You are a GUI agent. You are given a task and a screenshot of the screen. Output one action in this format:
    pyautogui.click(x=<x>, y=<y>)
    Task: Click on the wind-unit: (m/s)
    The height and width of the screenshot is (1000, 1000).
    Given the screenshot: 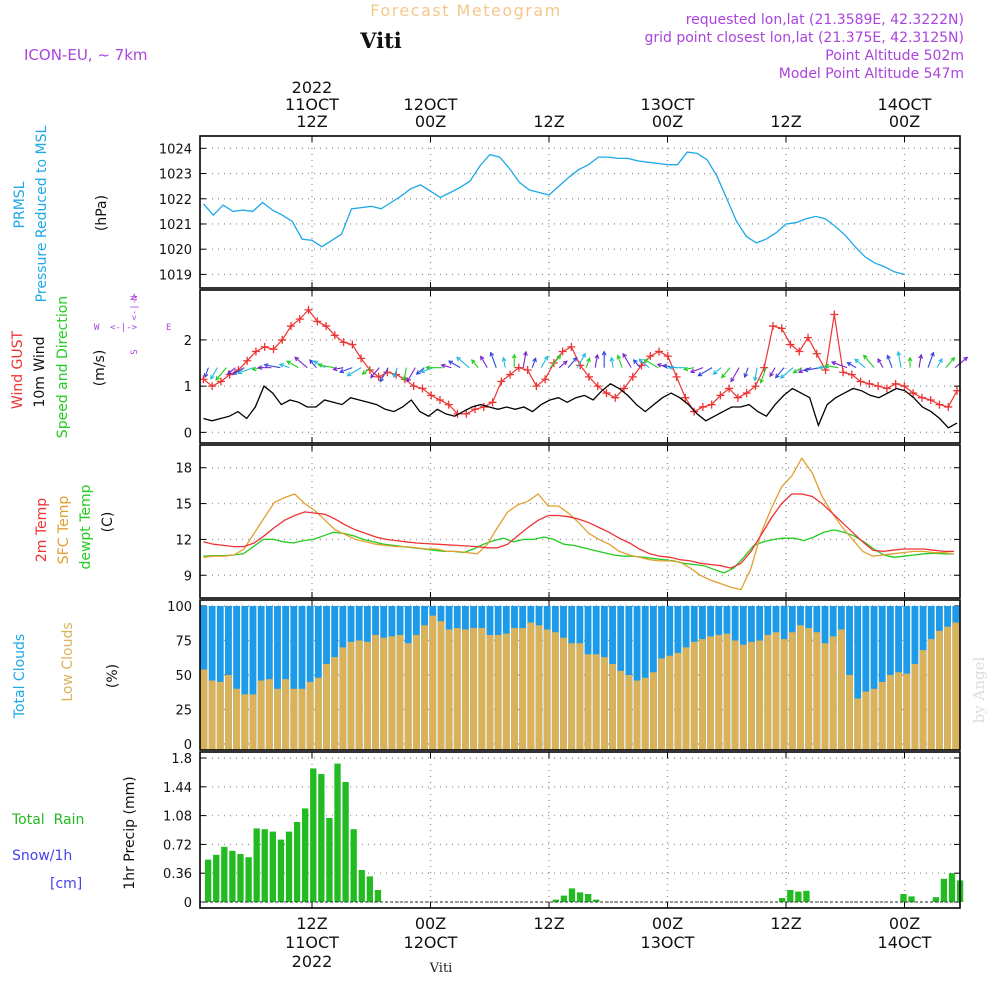 What is the action you would take?
    pyautogui.click(x=100, y=368)
    